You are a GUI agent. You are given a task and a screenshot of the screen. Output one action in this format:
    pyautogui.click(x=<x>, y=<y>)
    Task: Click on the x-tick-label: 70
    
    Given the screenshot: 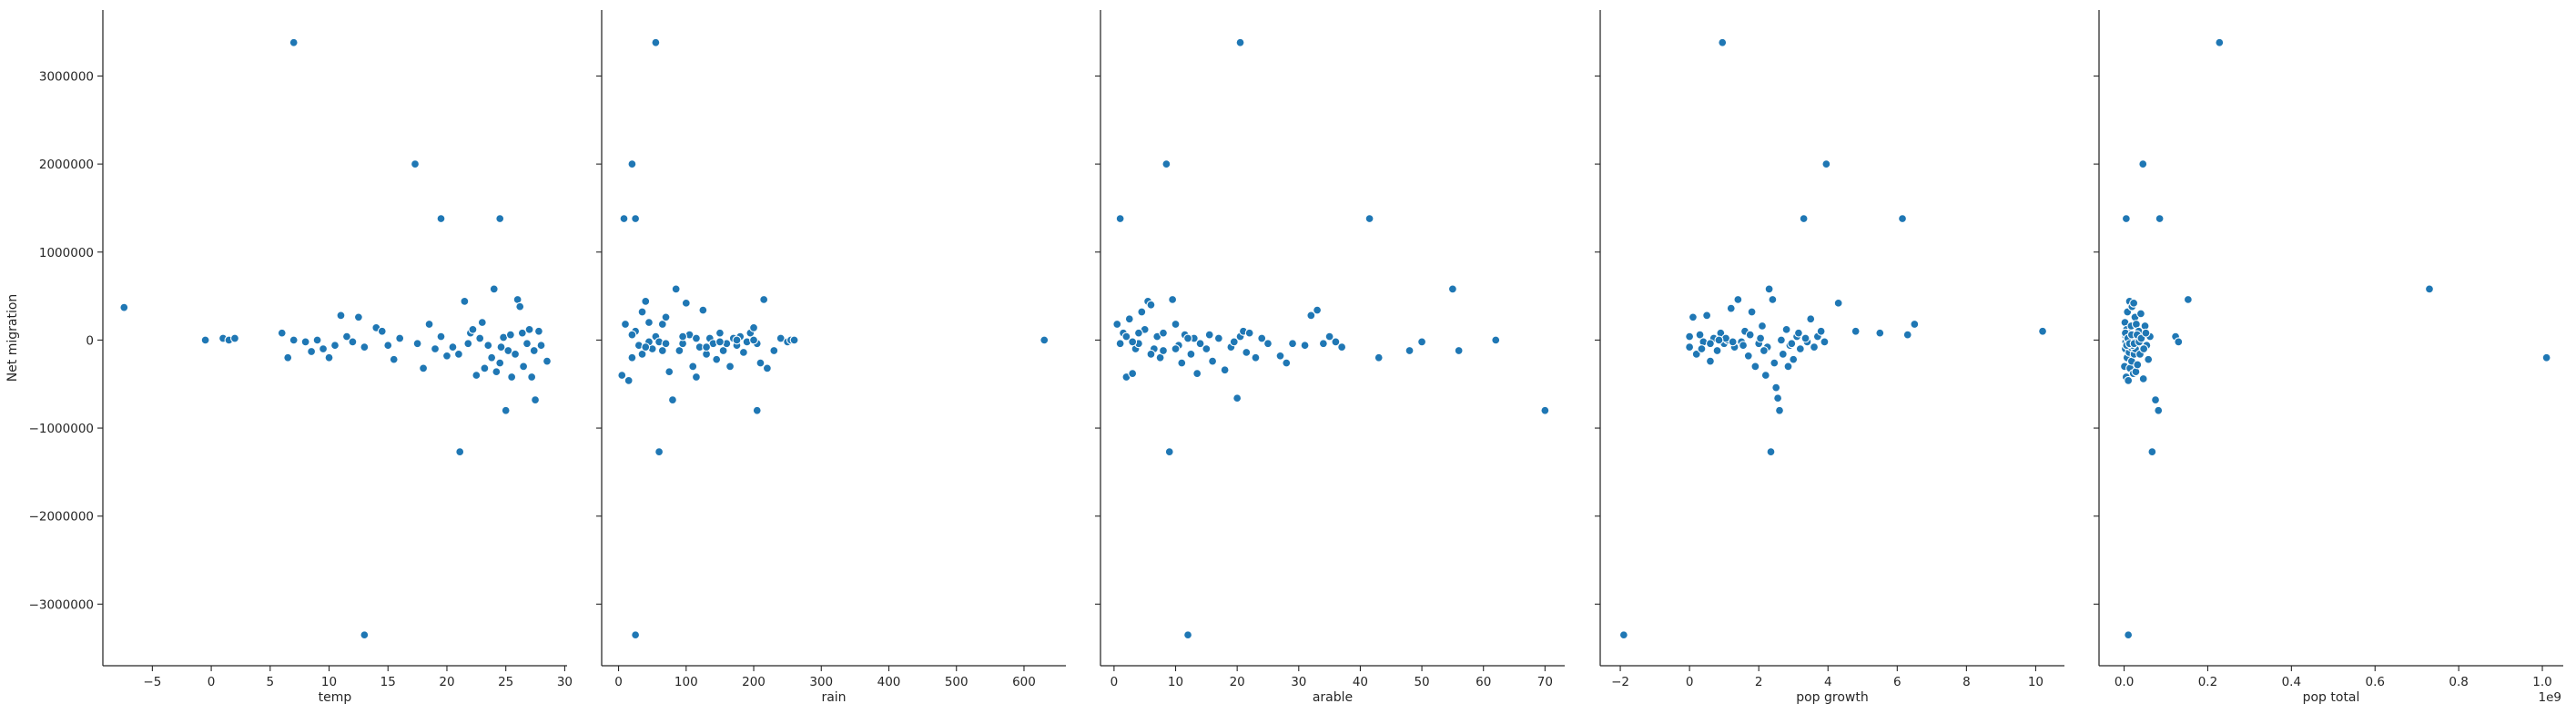 What is the action you would take?
    pyautogui.click(x=1545, y=682)
    